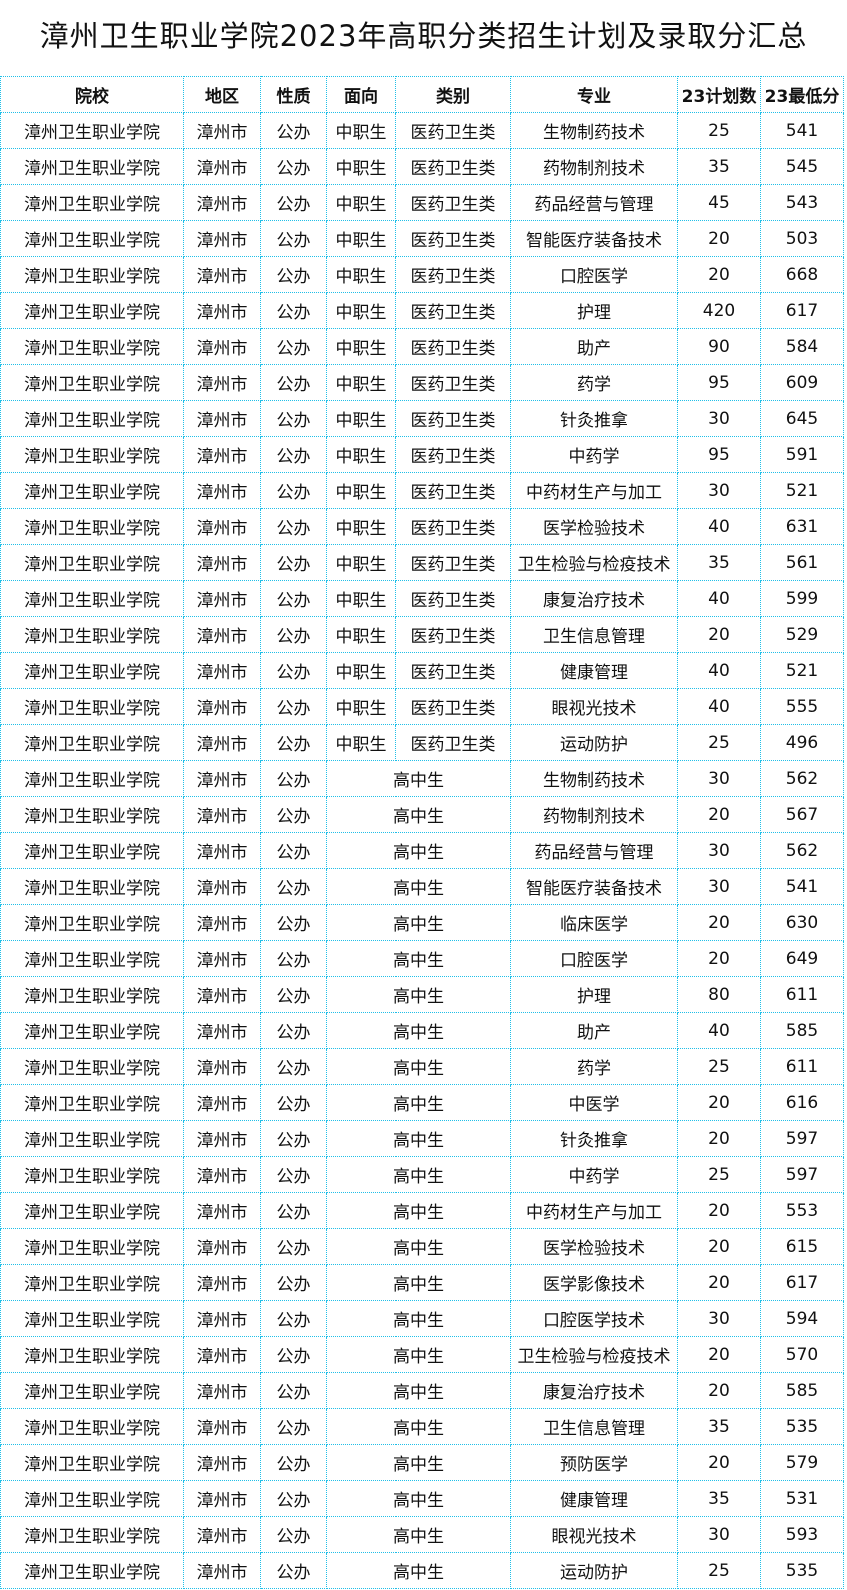 This screenshot has height=1590, width=847. Describe the element at coordinates (802, 706) in the screenshot. I see `cell-min-score: 555` at that location.